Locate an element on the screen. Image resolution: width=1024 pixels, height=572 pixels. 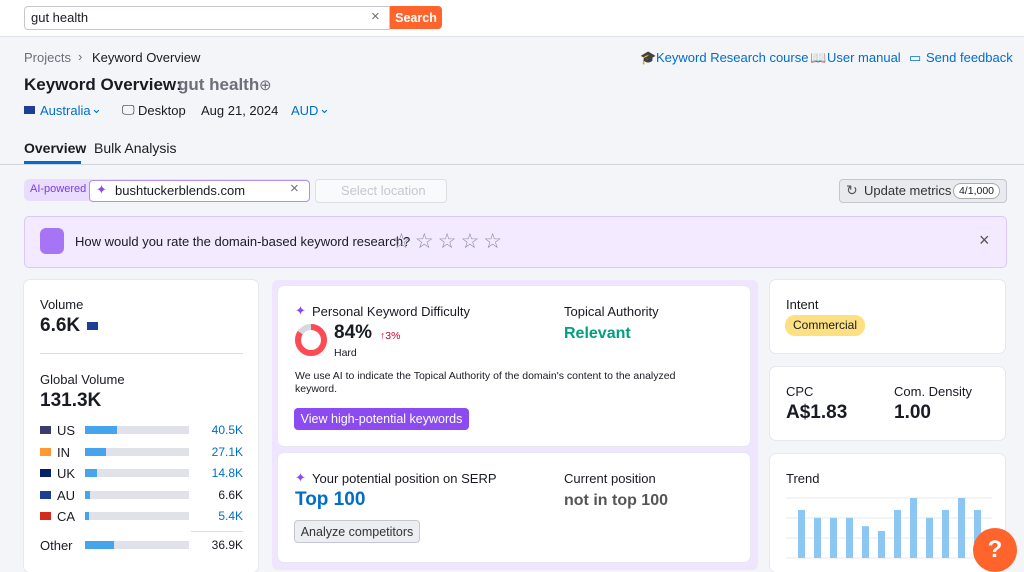
intent-label: Intent is located at coordinates (802, 304).